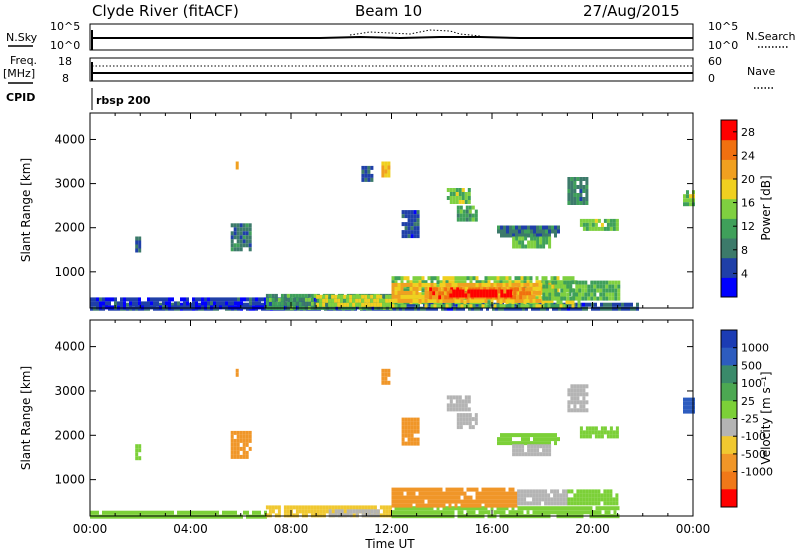 This screenshot has width=800, height=554. I want to click on time-tick-label: 00:00, so click(693, 529).